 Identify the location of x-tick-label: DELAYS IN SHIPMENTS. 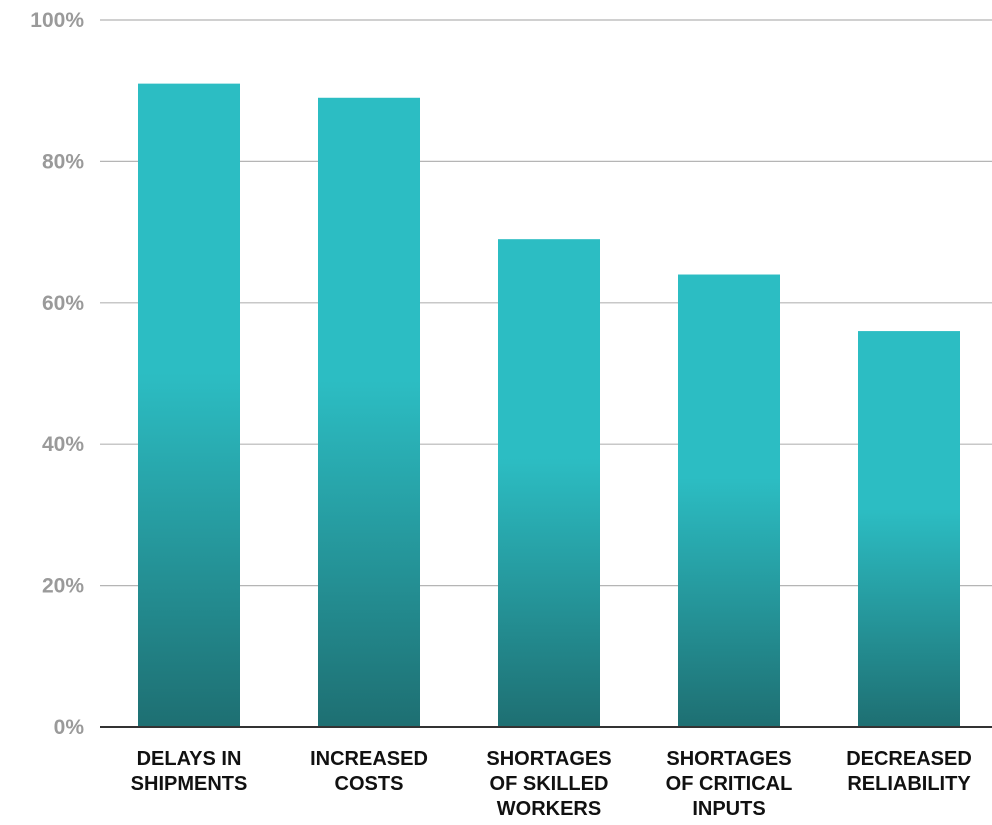
(189, 771).